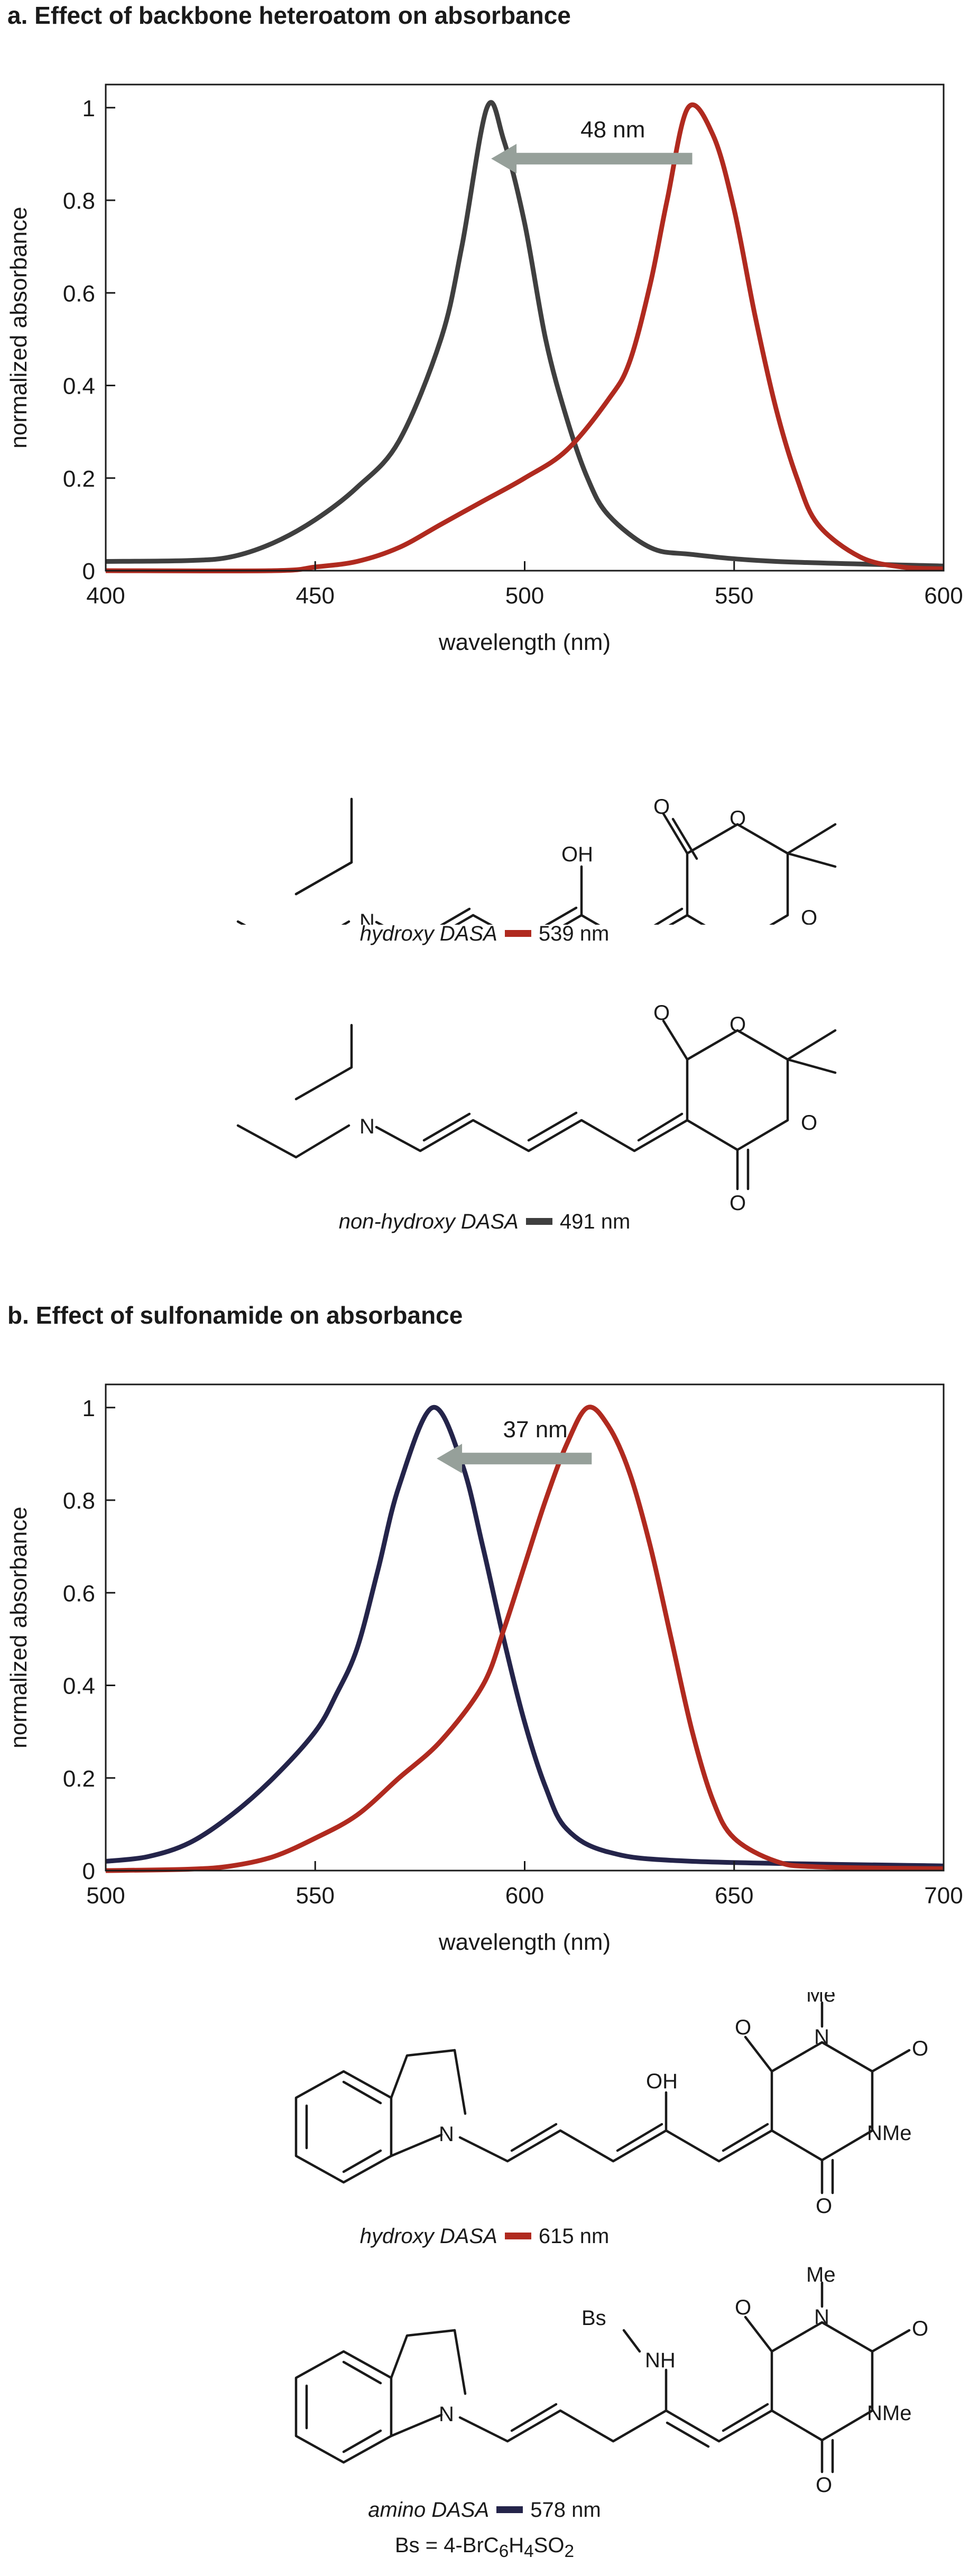  Describe the element at coordinates (536, 1430) in the screenshot. I see `shift-label: 37 nm` at that location.